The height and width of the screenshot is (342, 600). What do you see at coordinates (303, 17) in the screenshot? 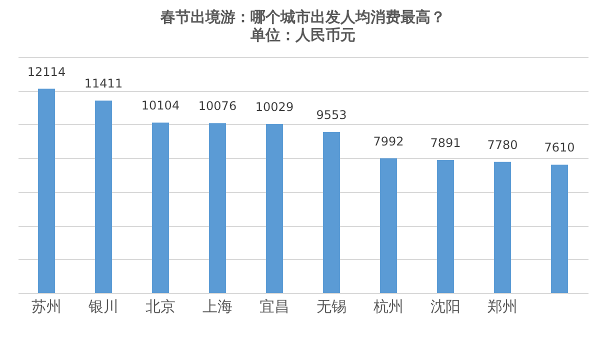
I see `chart-title: 春节出境游：哪个城市出发人均消费最高？` at bounding box center [303, 17].